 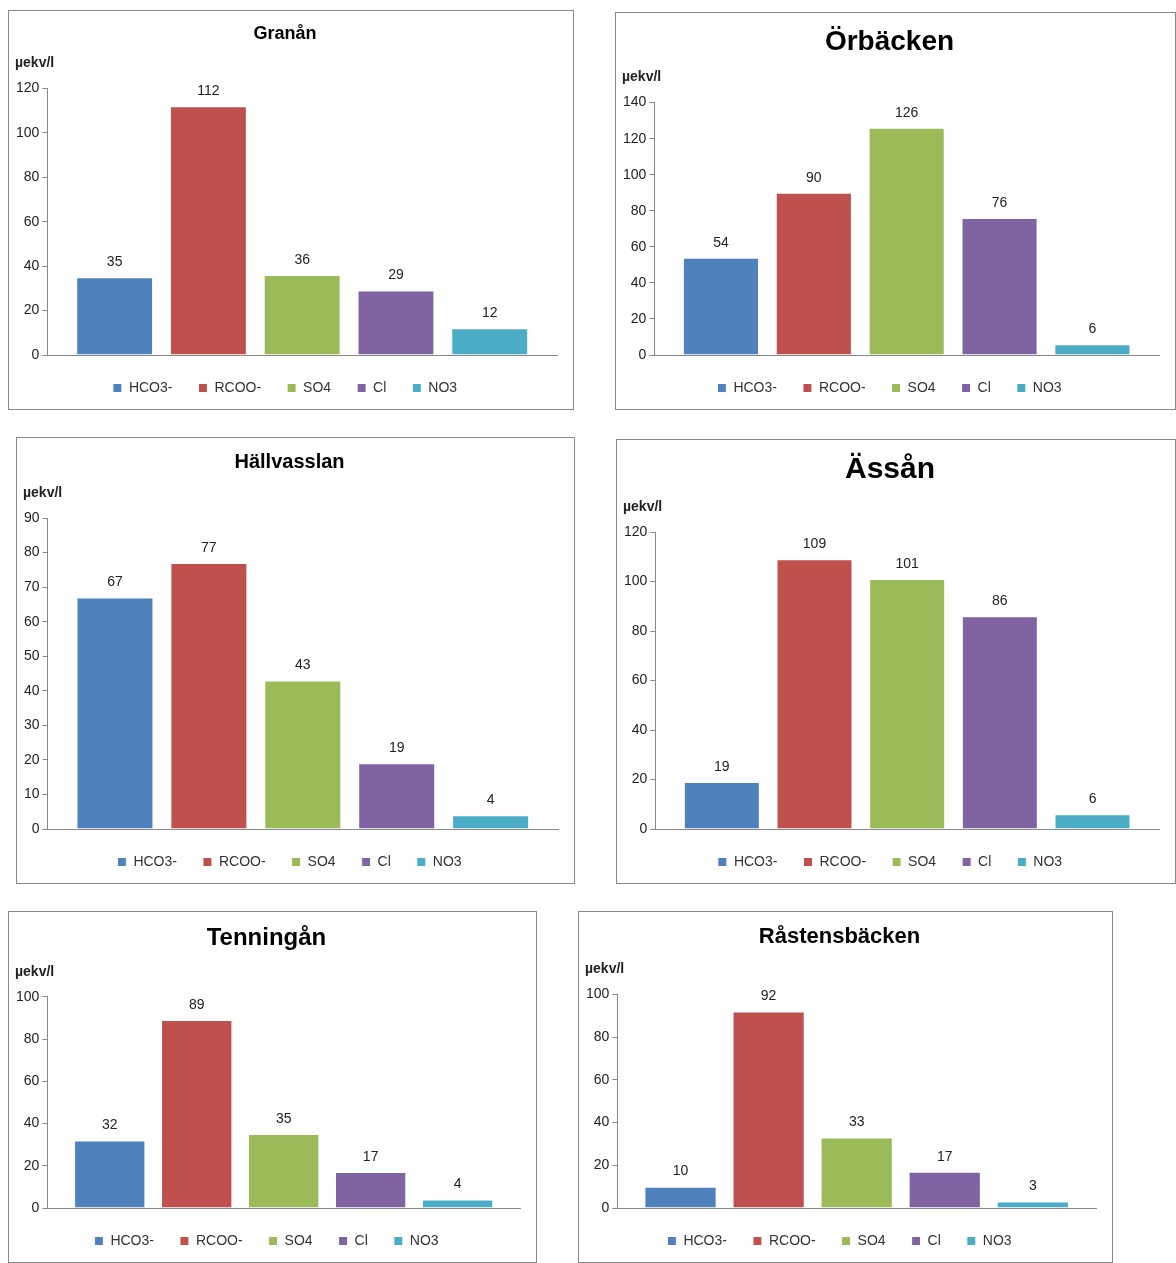 I want to click on data-label: 109, so click(x=814, y=543).